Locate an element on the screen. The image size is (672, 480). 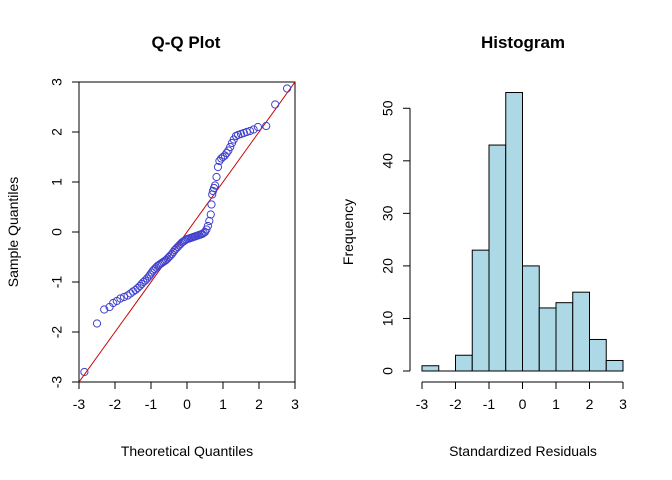
histogram-ylabel: Frequency is located at coordinates (348, 232).